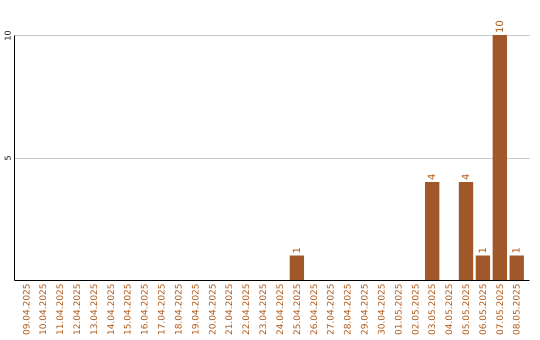 This screenshot has height=340, width=540. Describe the element at coordinates (111, 310) in the screenshot. I see `x-tick-label: 14.04.2025` at that location.